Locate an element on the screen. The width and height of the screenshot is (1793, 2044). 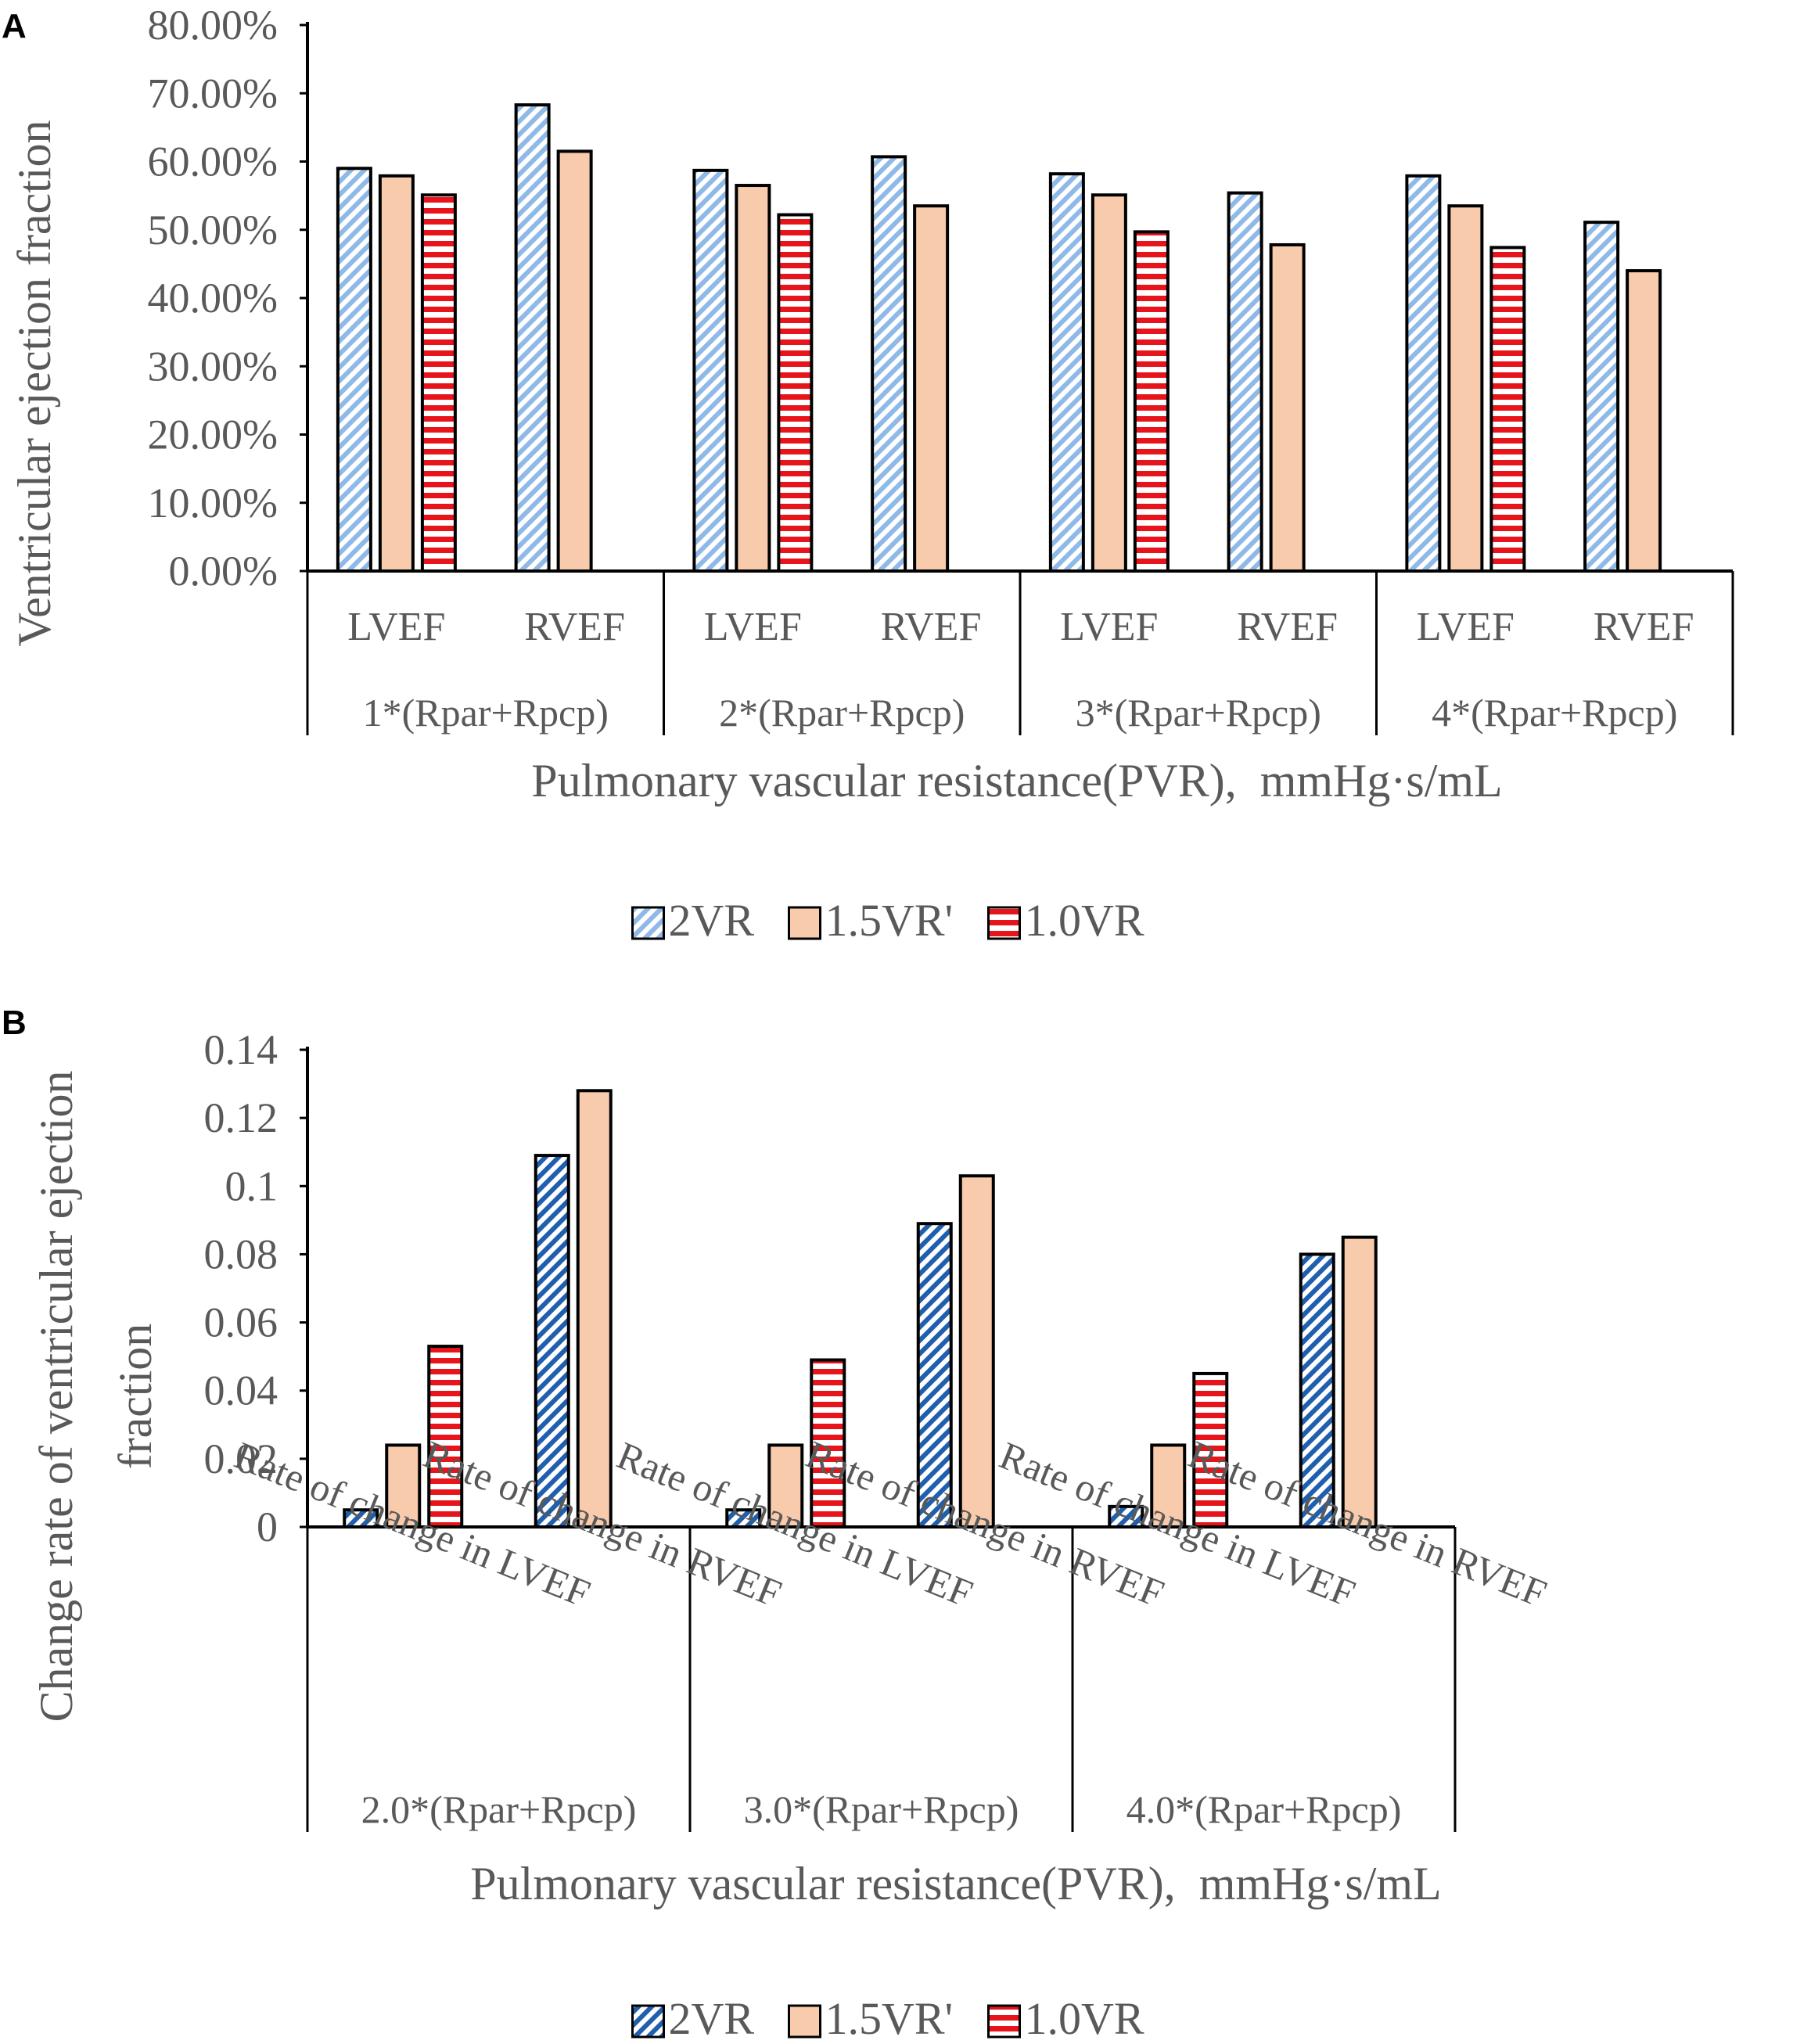
y-tick-label-0-08: 0.08 is located at coordinates (241, 1253).